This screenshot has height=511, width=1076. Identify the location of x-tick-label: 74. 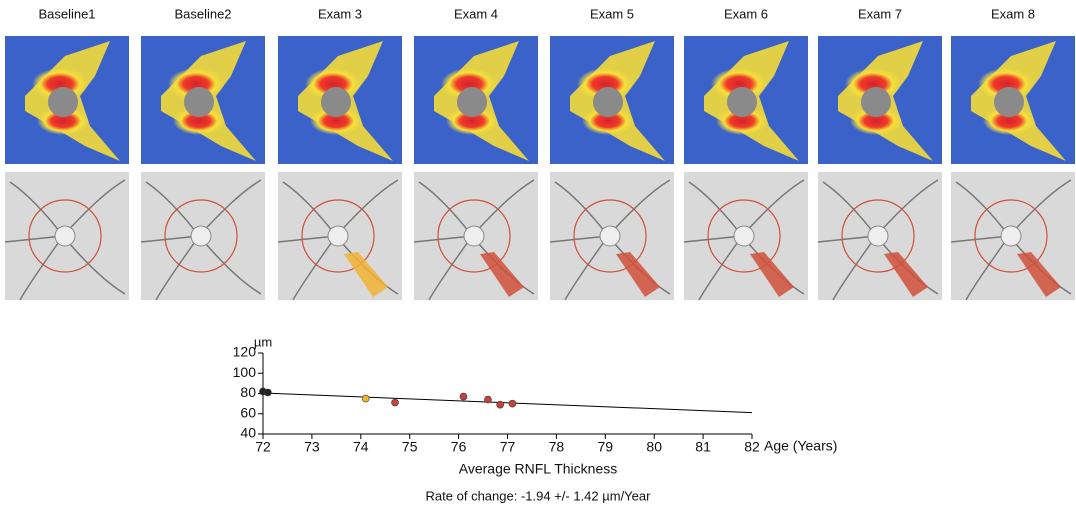
(361, 447).